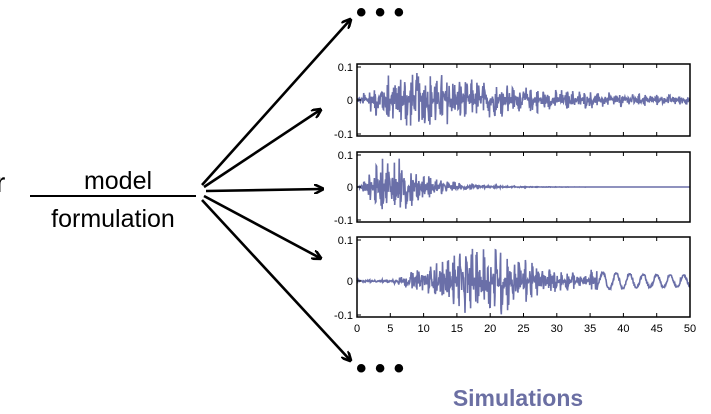 The width and height of the screenshot is (711, 414). What do you see at coordinates (380, 14) in the screenshot?
I see `ellipsis-top: • • •` at bounding box center [380, 14].